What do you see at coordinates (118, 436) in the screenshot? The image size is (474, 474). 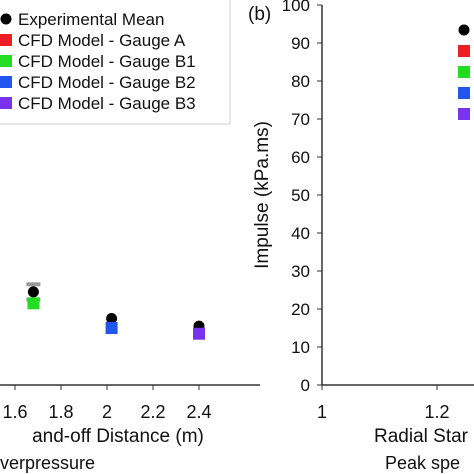 I see `left-x-axis-label: and-off Distance (m)` at bounding box center [118, 436].